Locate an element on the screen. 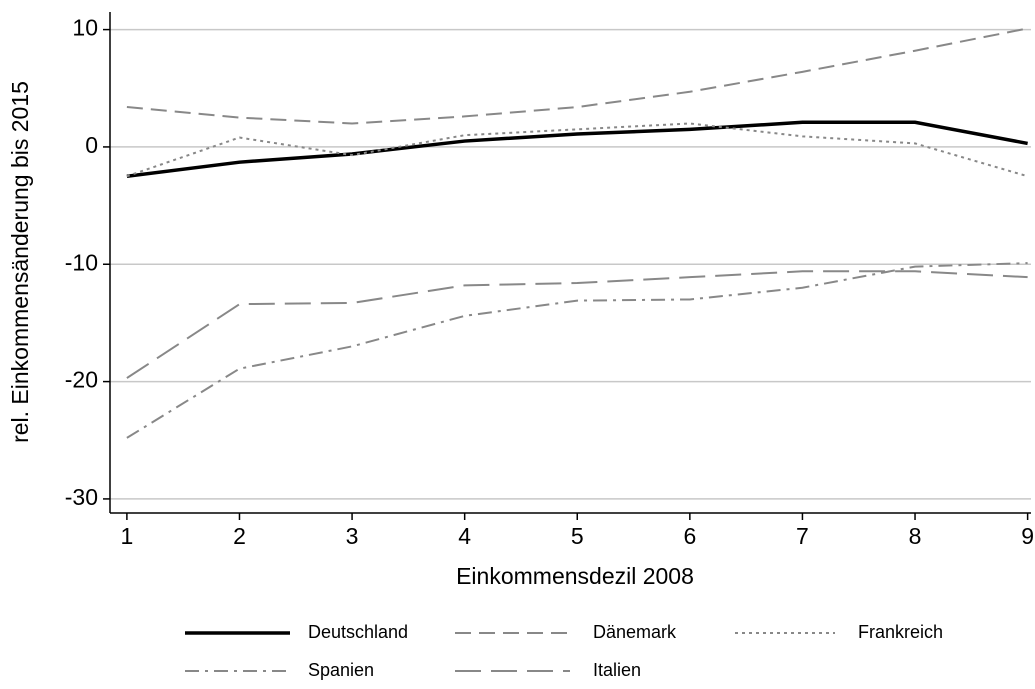  x-tick-label: 5 is located at coordinates (577, 536).